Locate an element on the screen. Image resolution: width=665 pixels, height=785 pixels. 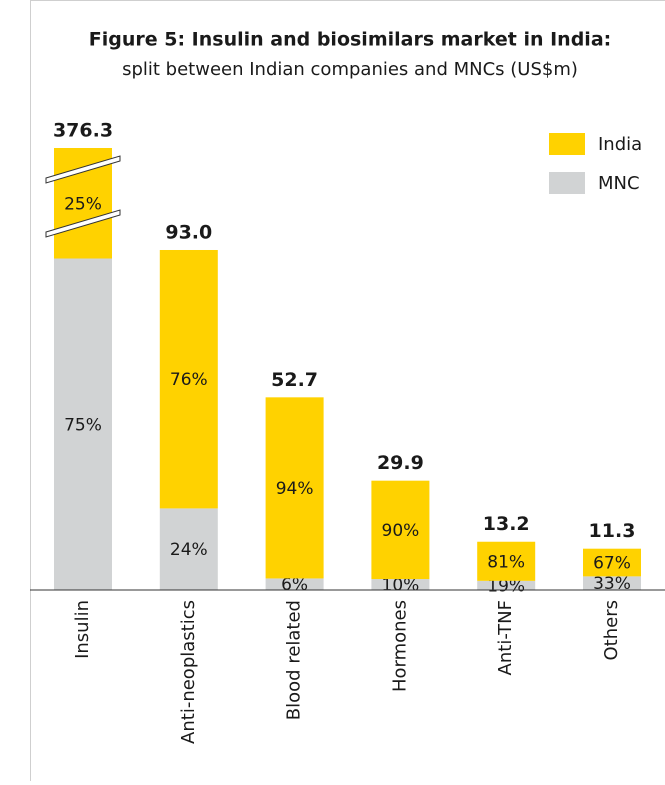
x-tick-label: Hormones is located at coordinates (399, 646).